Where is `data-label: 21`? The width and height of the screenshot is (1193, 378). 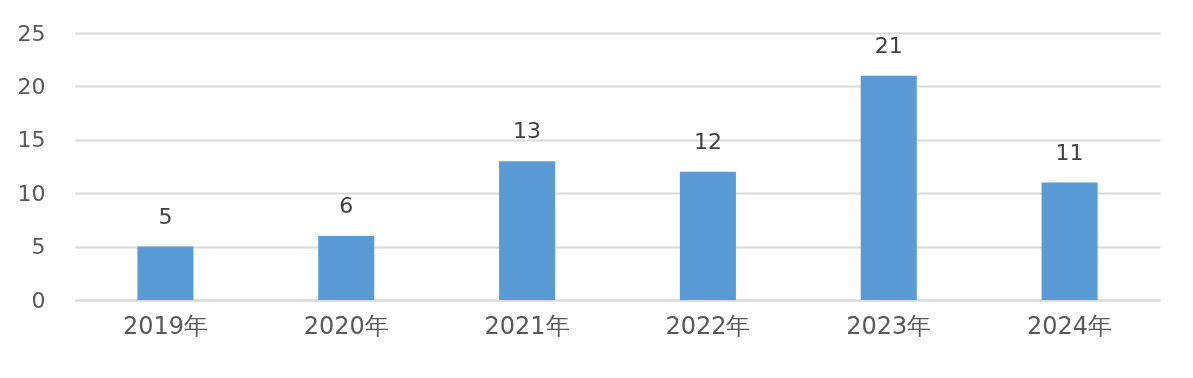
data-label: 21 is located at coordinates (888, 45).